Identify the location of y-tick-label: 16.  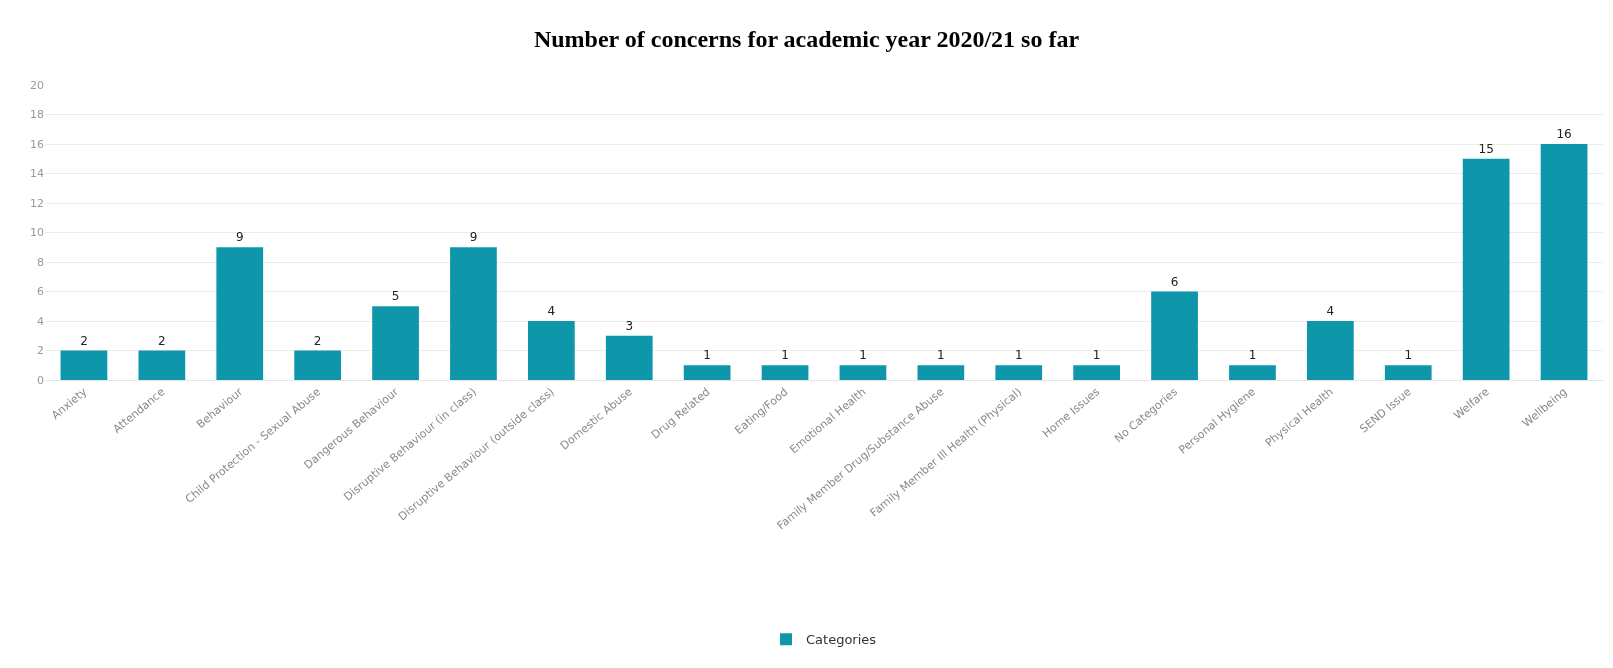
(37, 144).